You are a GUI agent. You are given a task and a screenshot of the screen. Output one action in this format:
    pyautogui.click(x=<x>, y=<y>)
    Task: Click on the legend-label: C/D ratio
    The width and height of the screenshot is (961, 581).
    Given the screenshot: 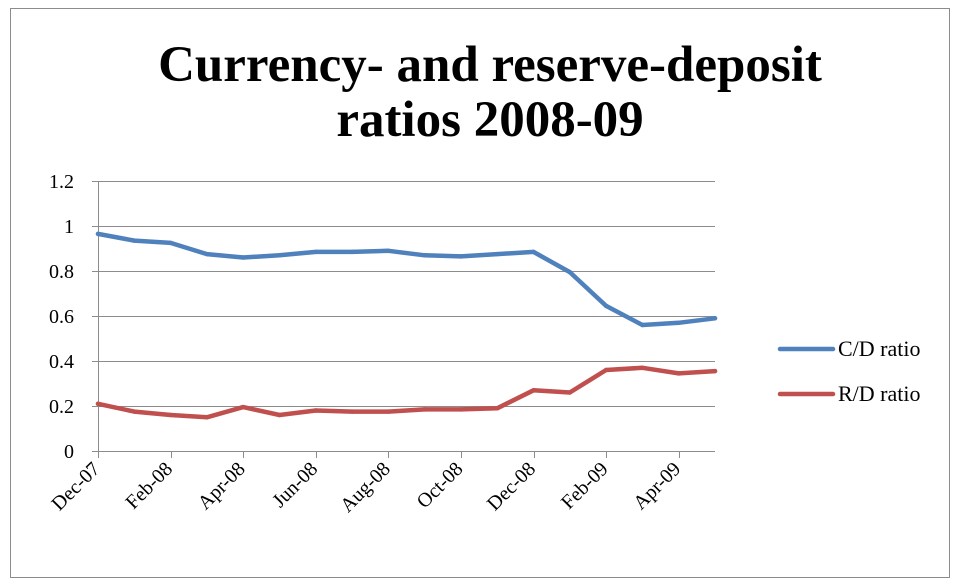 What is the action you would take?
    pyautogui.click(x=879, y=348)
    